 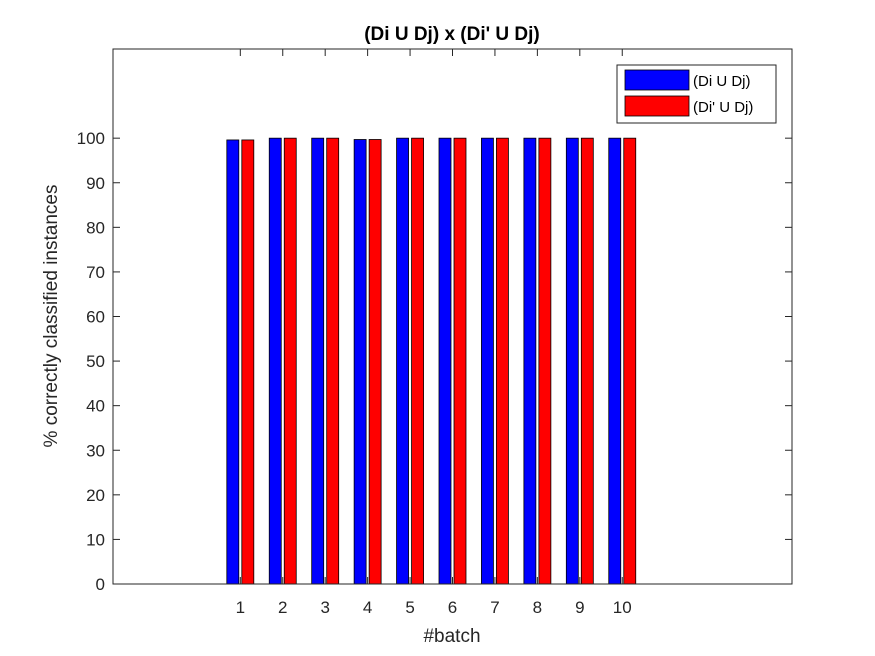 What do you see at coordinates (95, 183) in the screenshot?
I see `y-tick-label: 90` at bounding box center [95, 183].